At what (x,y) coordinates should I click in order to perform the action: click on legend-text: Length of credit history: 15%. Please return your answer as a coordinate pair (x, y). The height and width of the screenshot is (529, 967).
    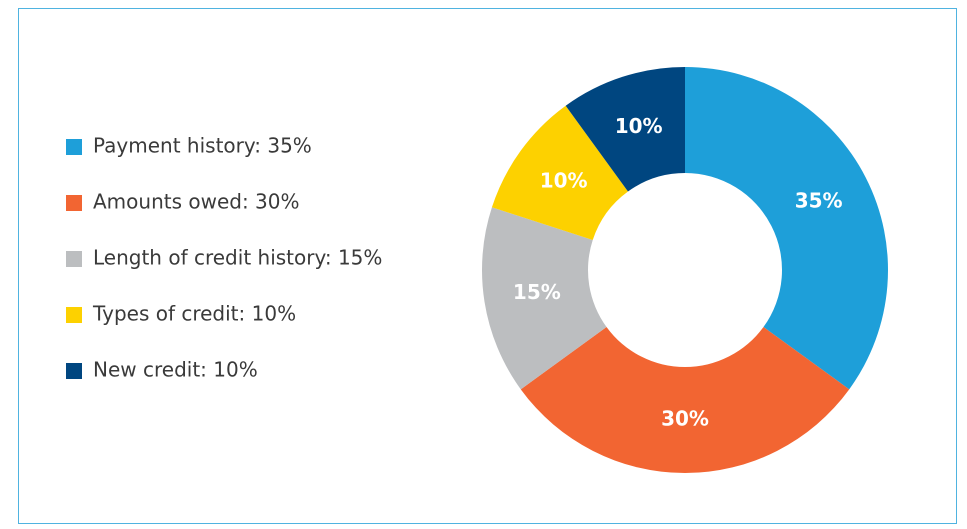
    Looking at the image, I should click on (237, 258).